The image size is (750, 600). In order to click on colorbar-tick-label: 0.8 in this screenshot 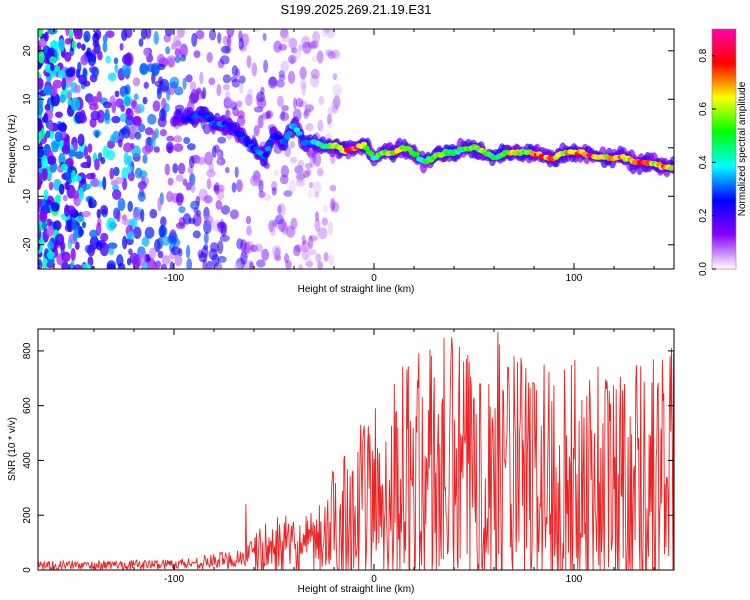, I will do `click(703, 55)`.